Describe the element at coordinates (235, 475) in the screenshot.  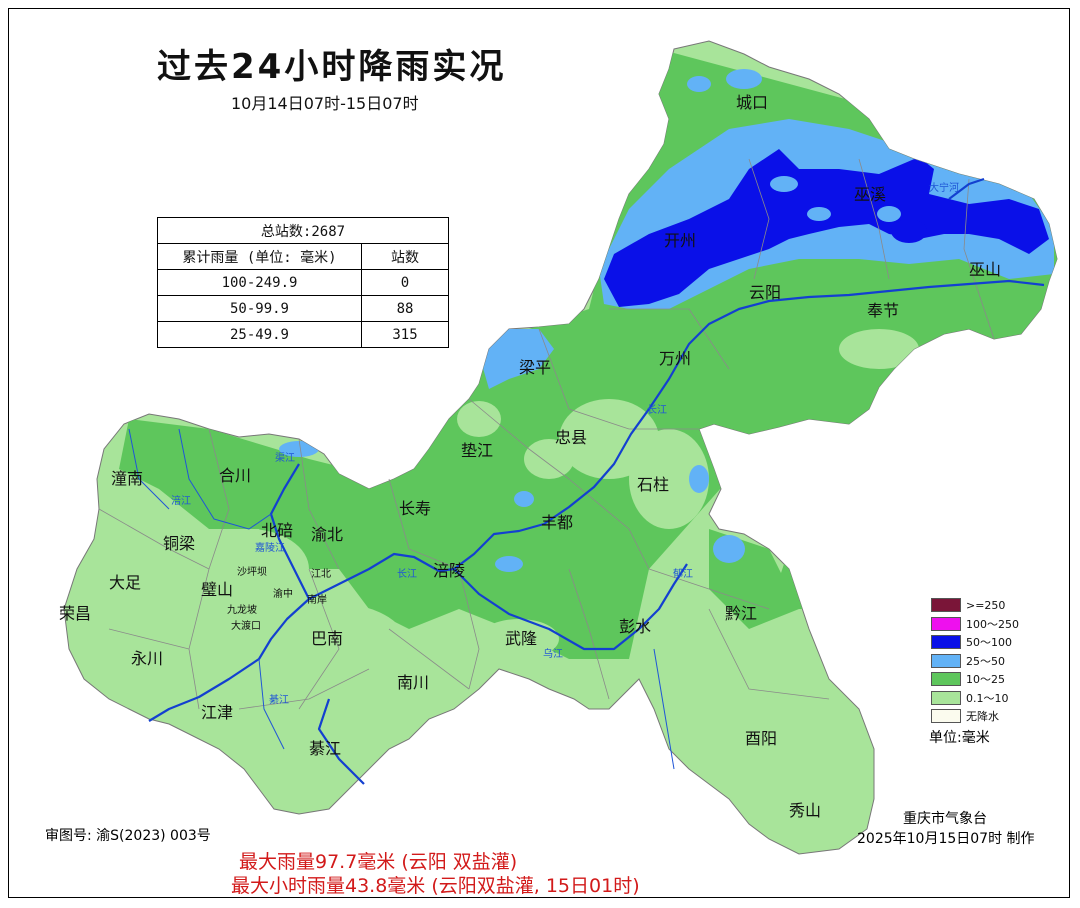
I see `place-hechuan: 合川` at that location.